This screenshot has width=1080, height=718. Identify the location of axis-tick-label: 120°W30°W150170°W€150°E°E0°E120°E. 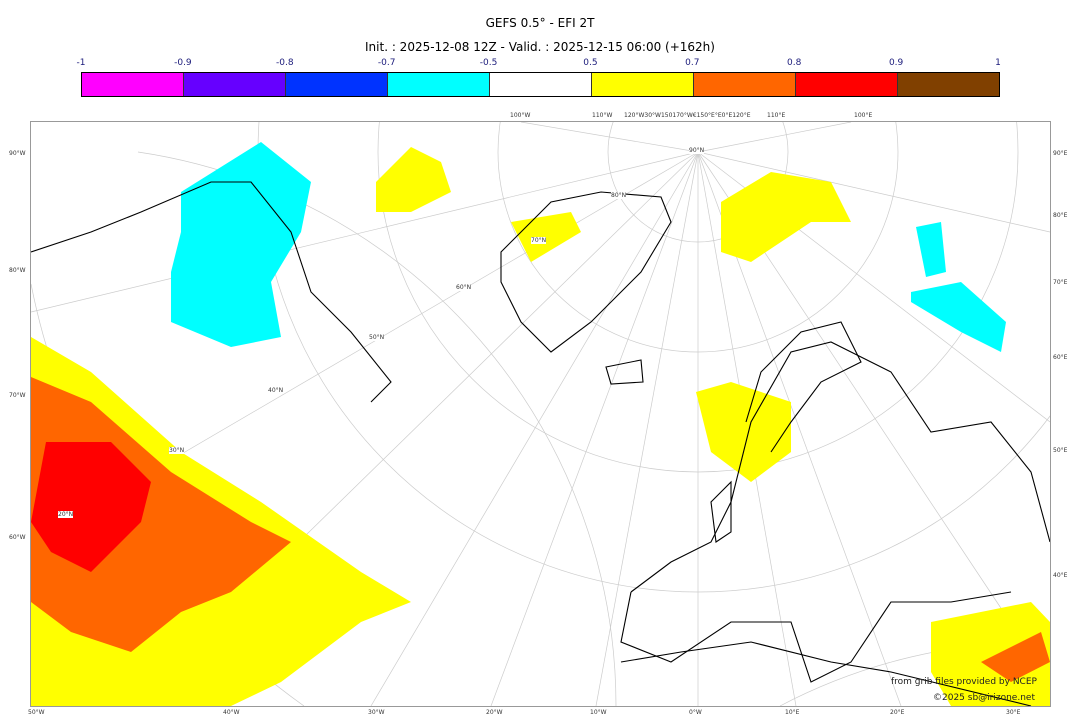
(687, 115).